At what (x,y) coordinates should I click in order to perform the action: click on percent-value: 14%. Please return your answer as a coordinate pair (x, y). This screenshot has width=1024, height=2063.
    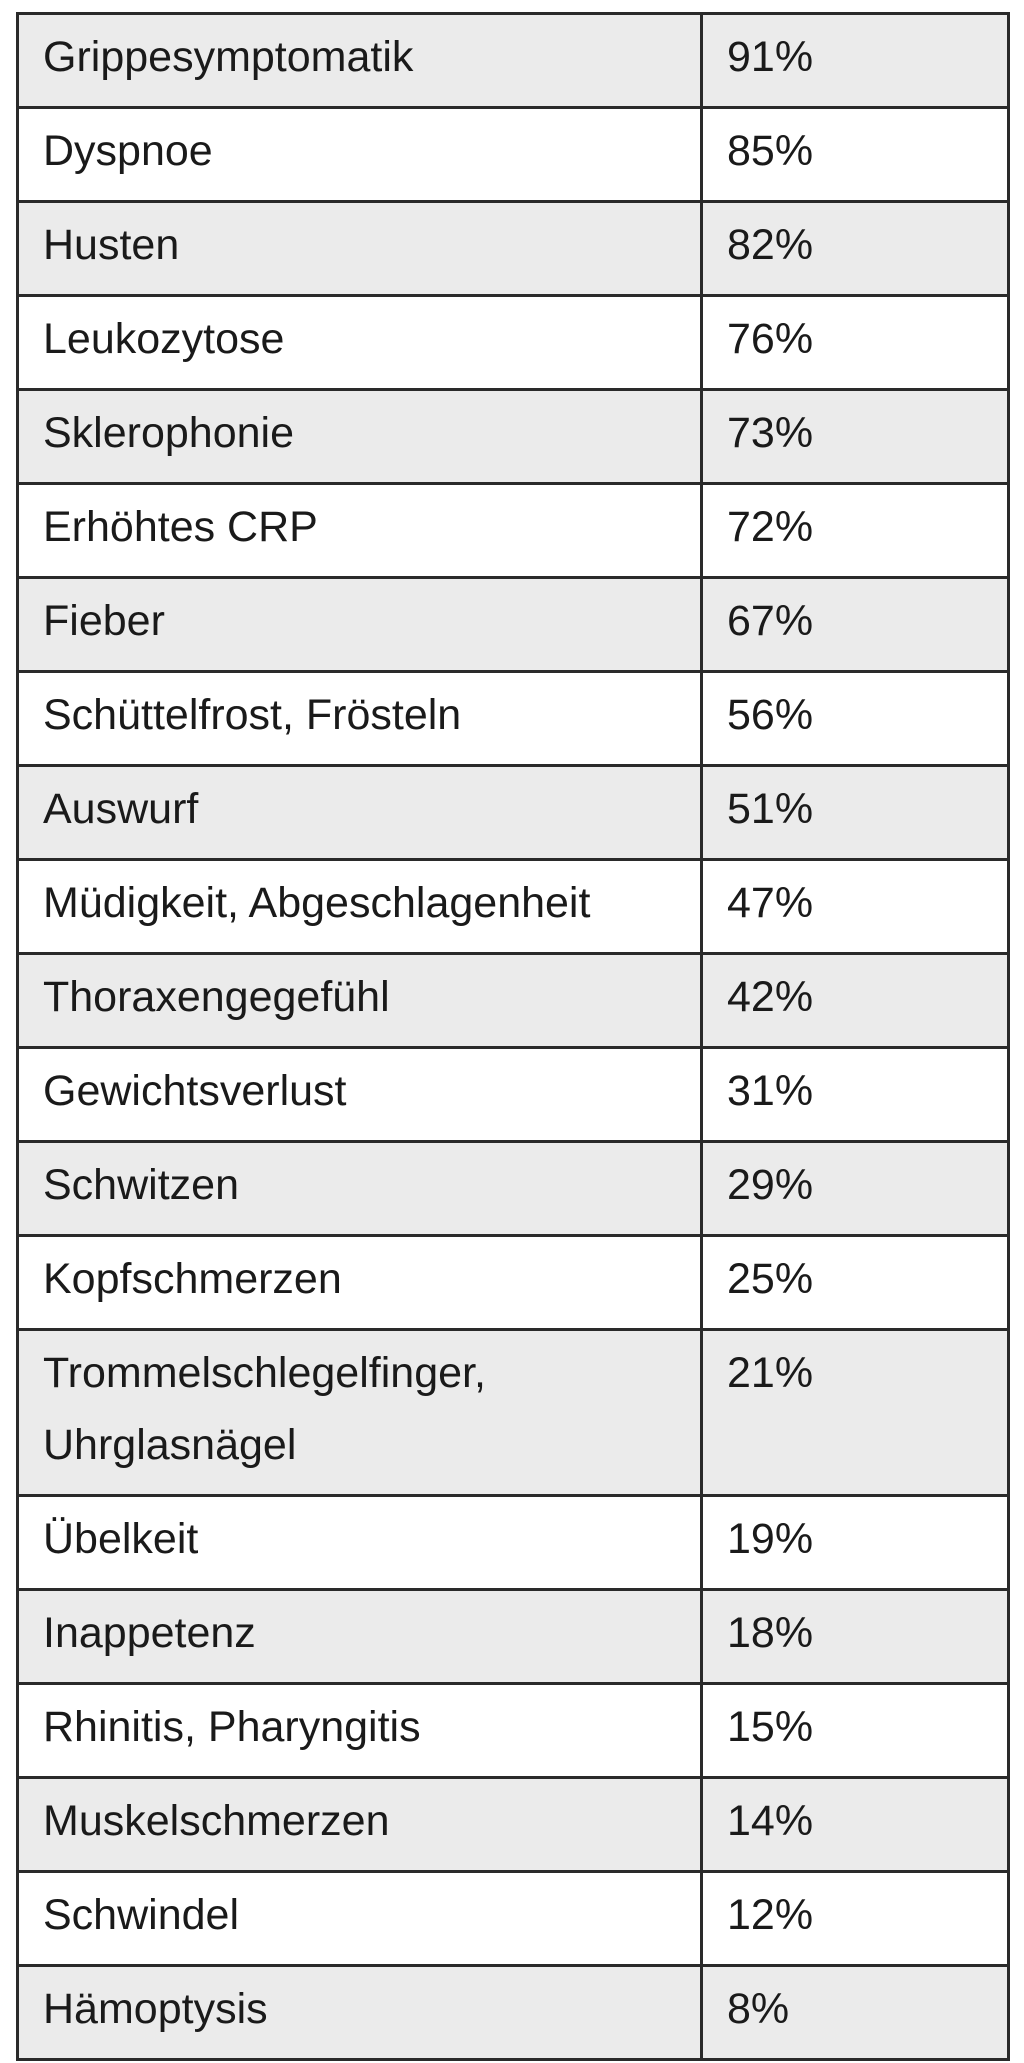
    Looking at the image, I should click on (770, 1821).